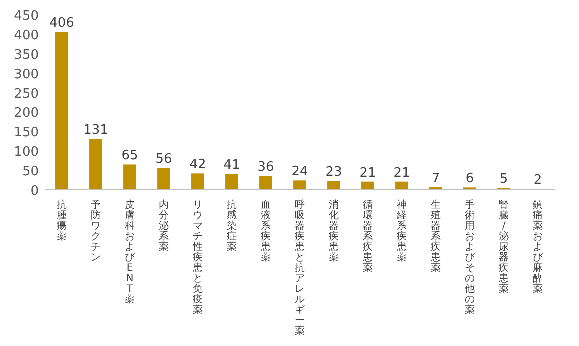 The height and width of the screenshot is (346, 579). What do you see at coordinates (300, 268) in the screenshot?
I see `category-label: 呼吸器疾患と抗アレルギー薬` at bounding box center [300, 268].